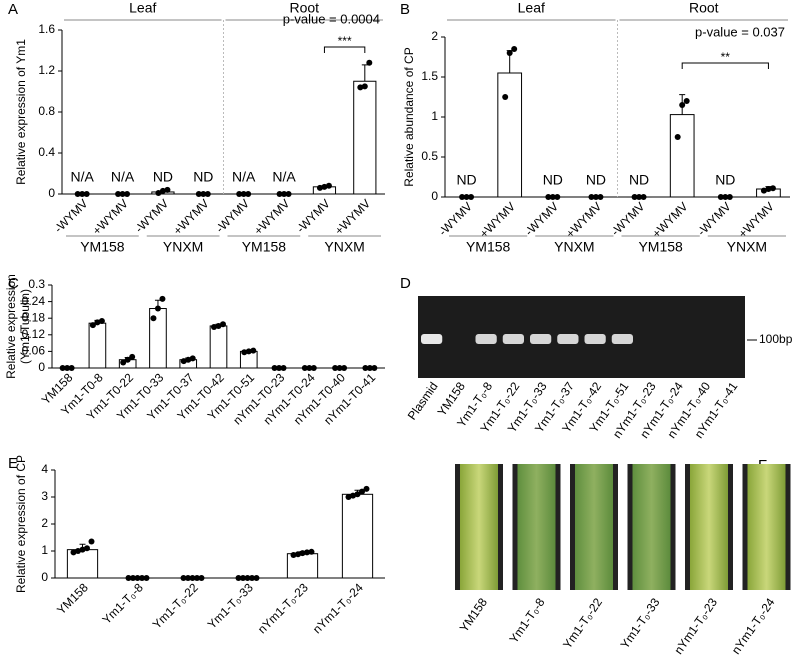  I want to click on panel-letter: A, so click(13, 9).